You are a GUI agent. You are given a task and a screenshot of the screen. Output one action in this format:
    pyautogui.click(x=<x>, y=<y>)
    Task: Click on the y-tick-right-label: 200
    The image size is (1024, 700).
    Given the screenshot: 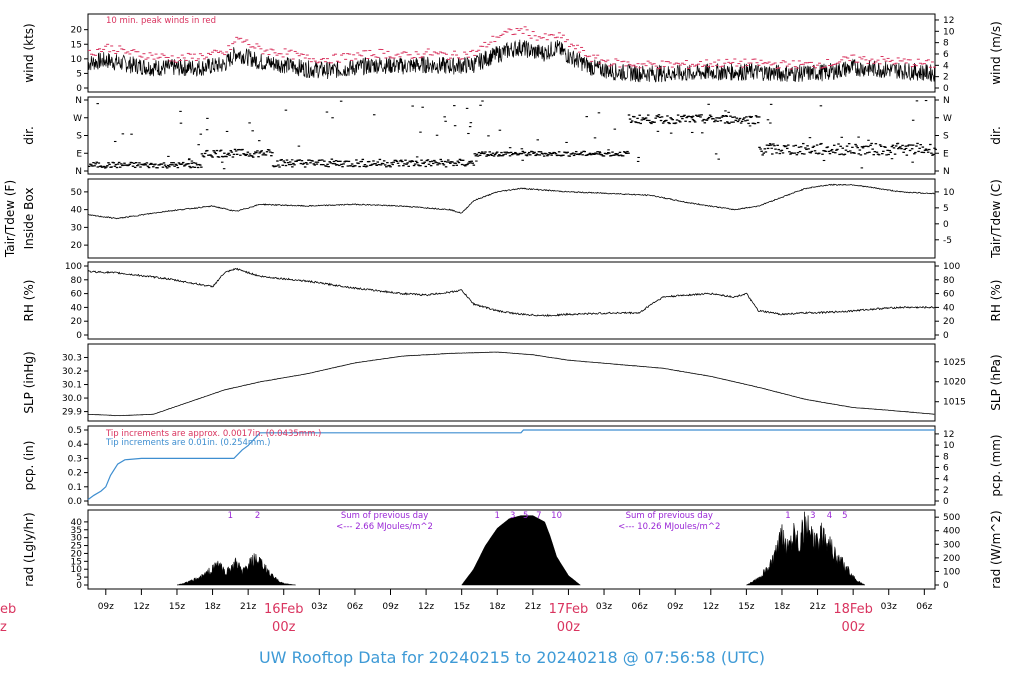 What is the action you would take?
    pyautogui.click(x=951, y=559)
    